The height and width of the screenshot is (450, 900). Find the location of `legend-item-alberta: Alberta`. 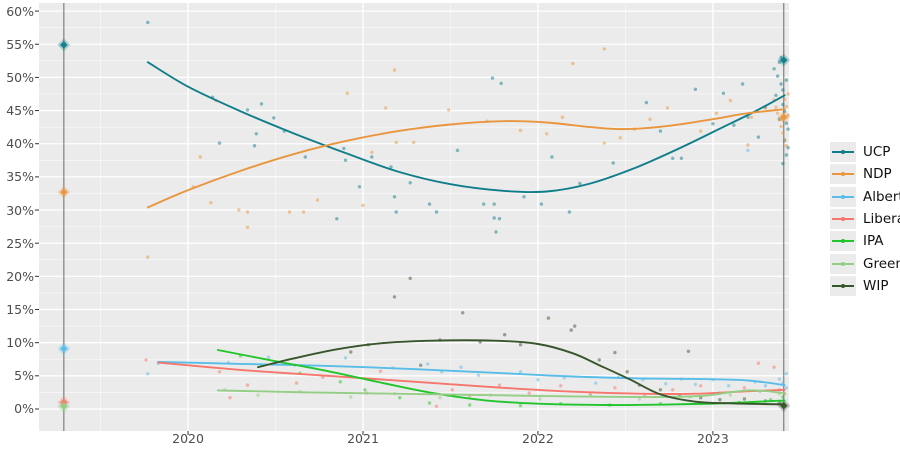

legend-item-alberta: Alberta is located at coordinates (865, 197).